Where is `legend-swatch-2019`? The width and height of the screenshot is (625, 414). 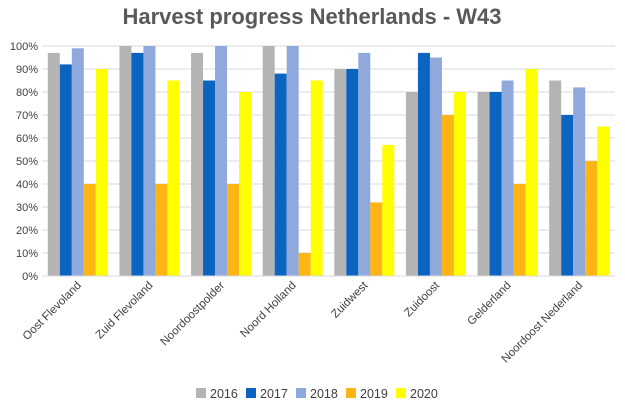 legend-swatch-2019 is located at coordinates (351, 393).